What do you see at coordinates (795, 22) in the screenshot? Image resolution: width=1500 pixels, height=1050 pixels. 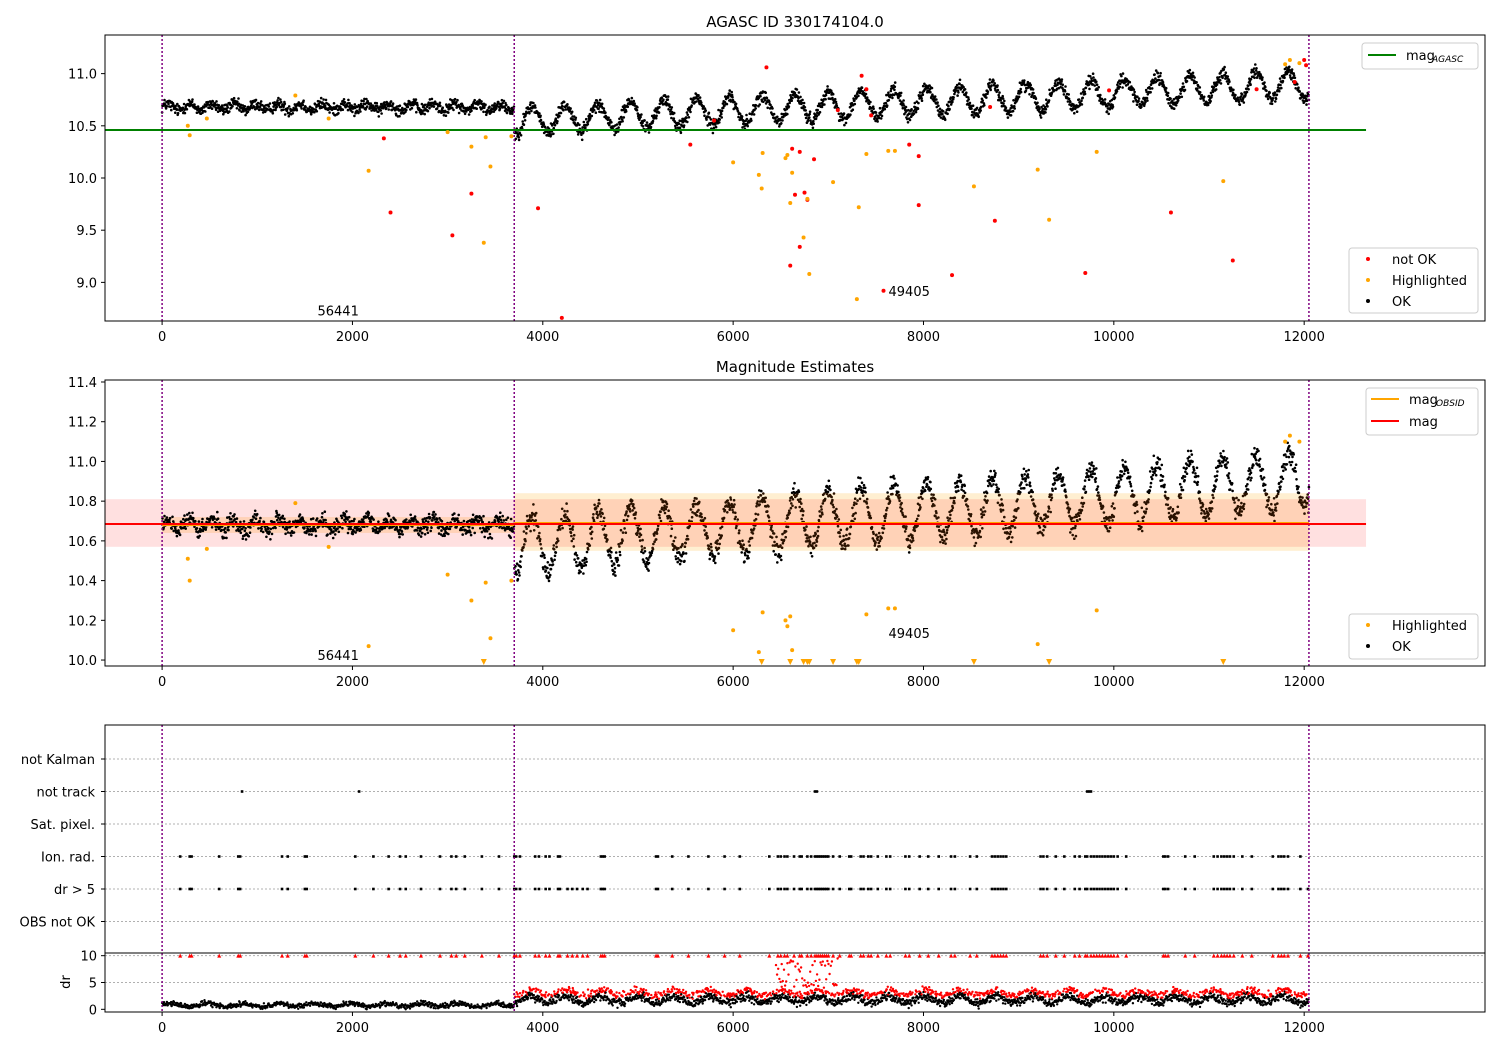 I see `top-plot-title: AGASC ID 330174104.0` at bounding box center [795, 22].